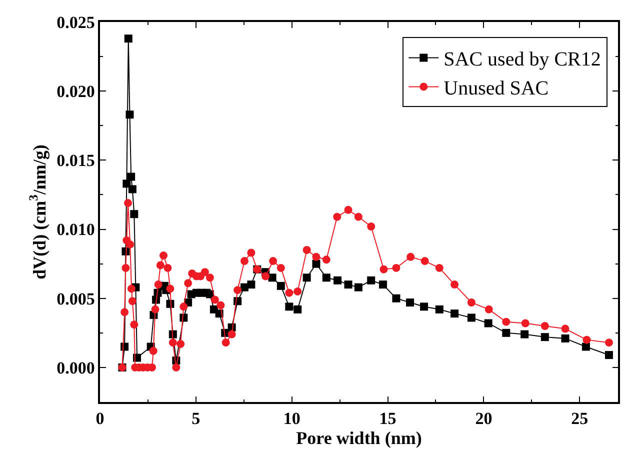 Image resolution: width=624 pixels, height=458 pixels. What do you see at coordinates (75, 92) in the screenshot?
I see `y-tick-label: 0.020` at bounding box center [75, 92].